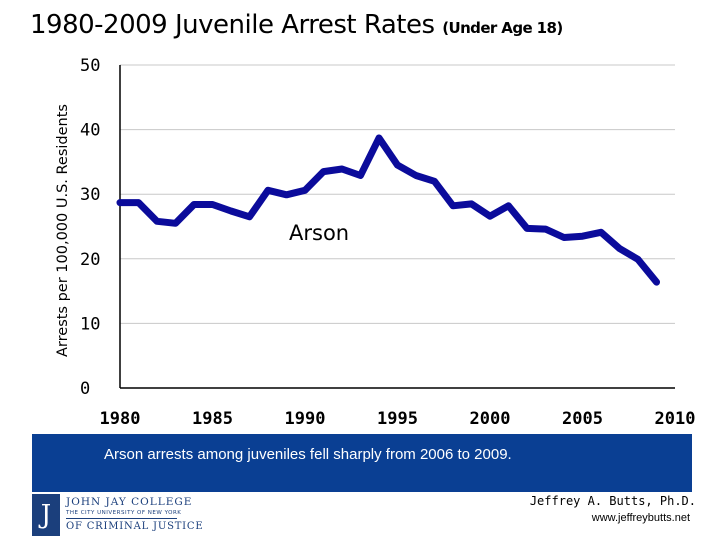 This screenshot has height=540, width=720. What do you see at coordinates (249, 217) in the screenshot?
I see `data-point-1987` at bounding box center [249, 217].